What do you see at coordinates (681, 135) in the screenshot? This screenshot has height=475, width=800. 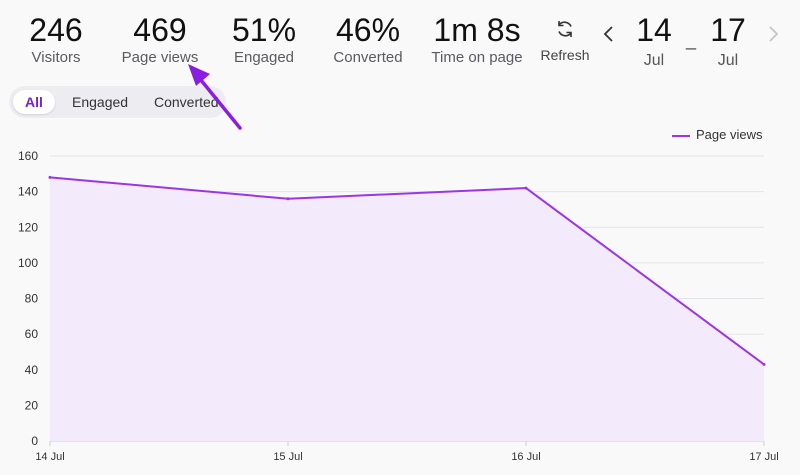 I see `legend-swatch` at bounding box center [681, 135].